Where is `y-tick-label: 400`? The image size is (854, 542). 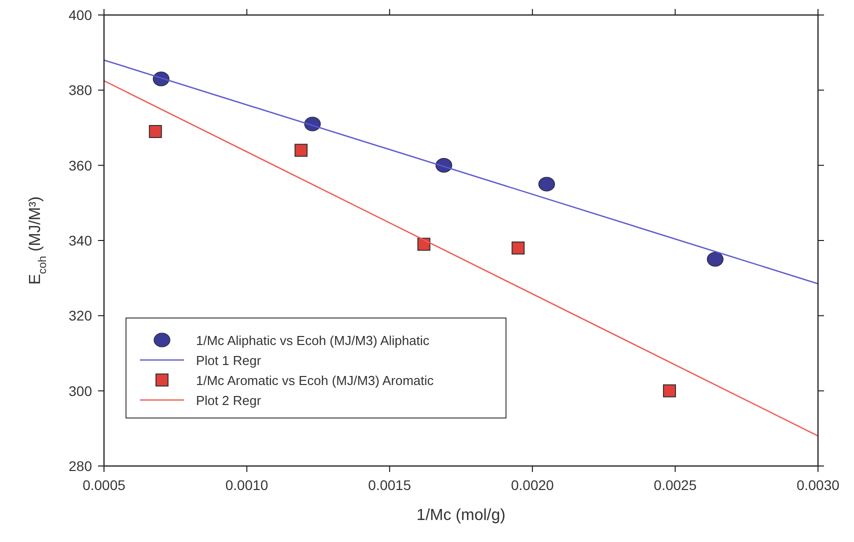 y-tick-label: 400 is located at coordinates (80, 15).